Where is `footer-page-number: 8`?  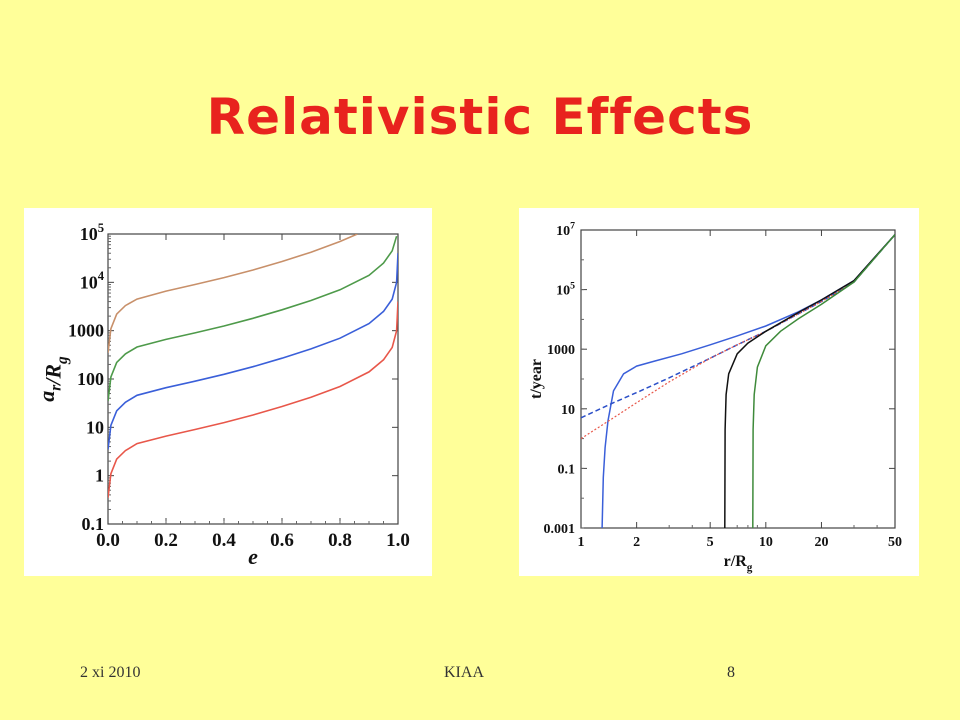
footer-page-number: 8 is located at coordinates (731, 672).